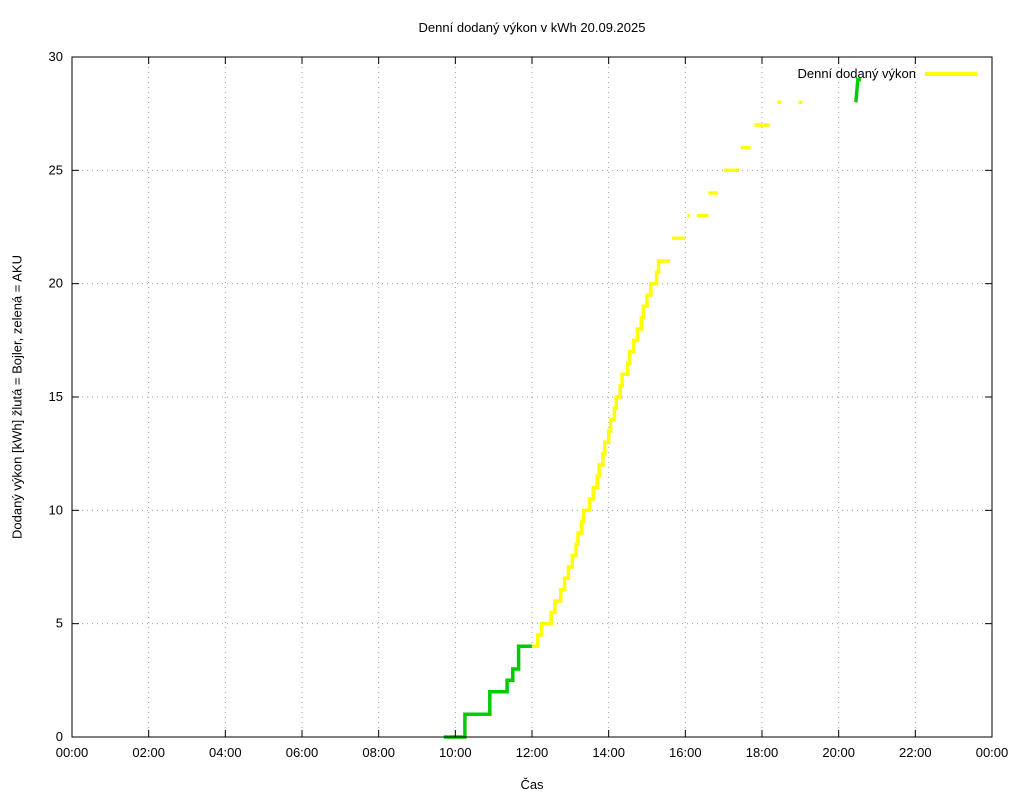  I want to click on x-tick-label: 02:00, so click(148, 752).